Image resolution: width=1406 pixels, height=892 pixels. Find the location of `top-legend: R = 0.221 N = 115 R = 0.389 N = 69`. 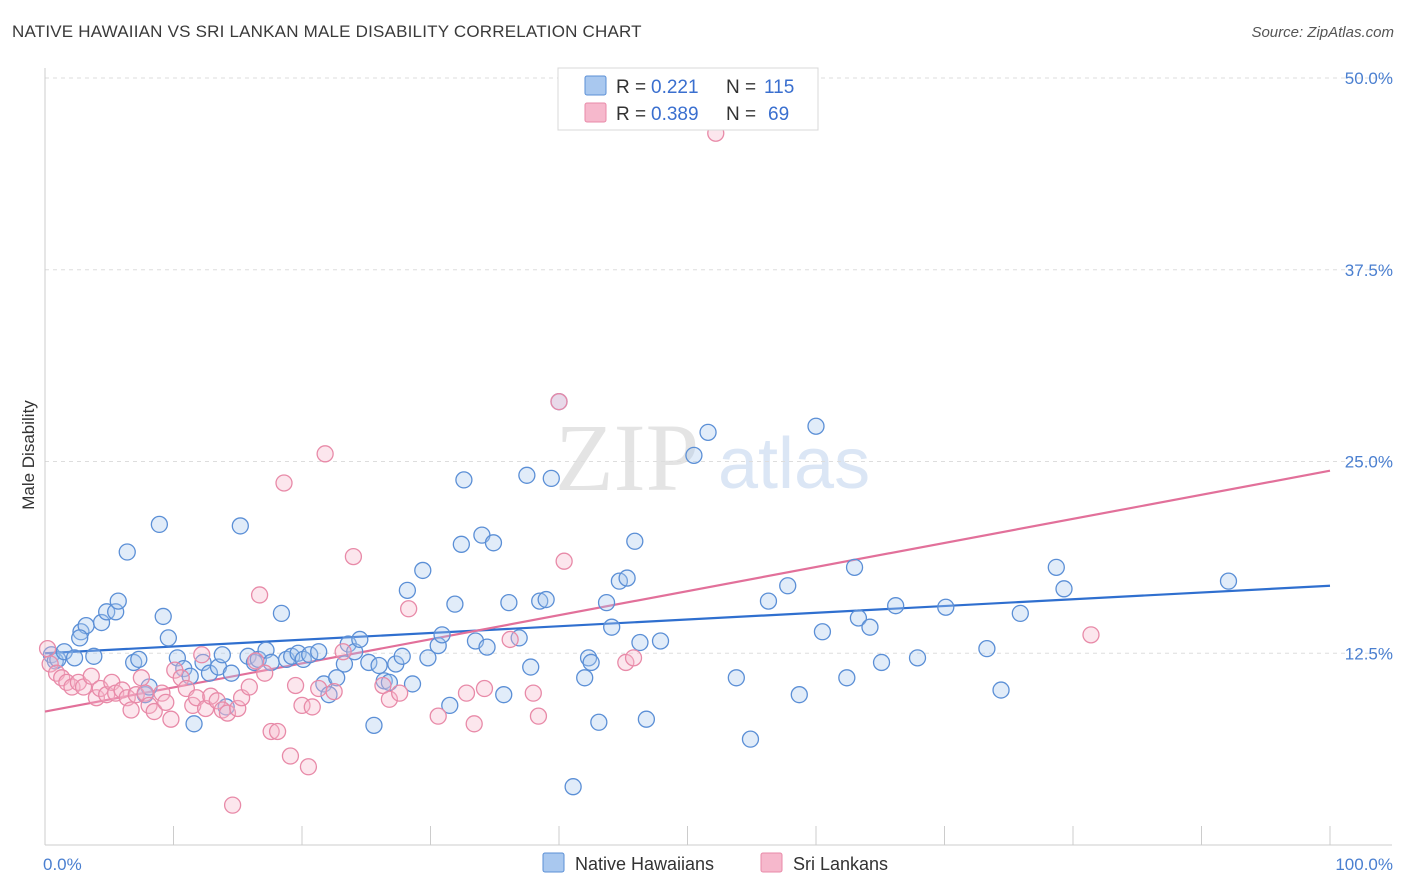

top-legend: R = 0.221 N = 115 R = 0.389 N = 69 is located at coordinates (688, 99).